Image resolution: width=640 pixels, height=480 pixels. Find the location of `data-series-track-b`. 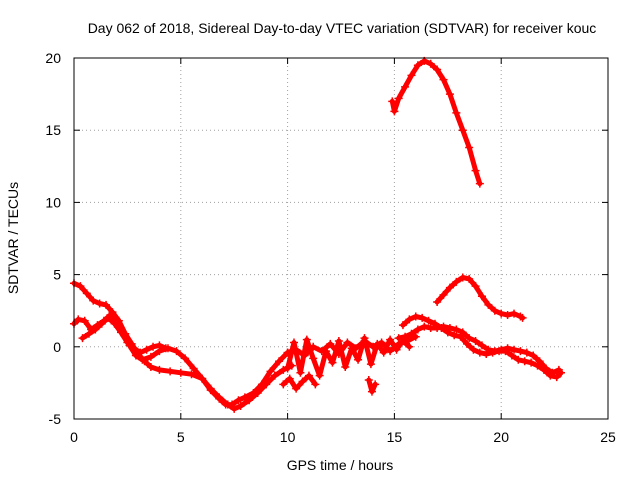

data-series-track-b is located at coordinates (183, 362).